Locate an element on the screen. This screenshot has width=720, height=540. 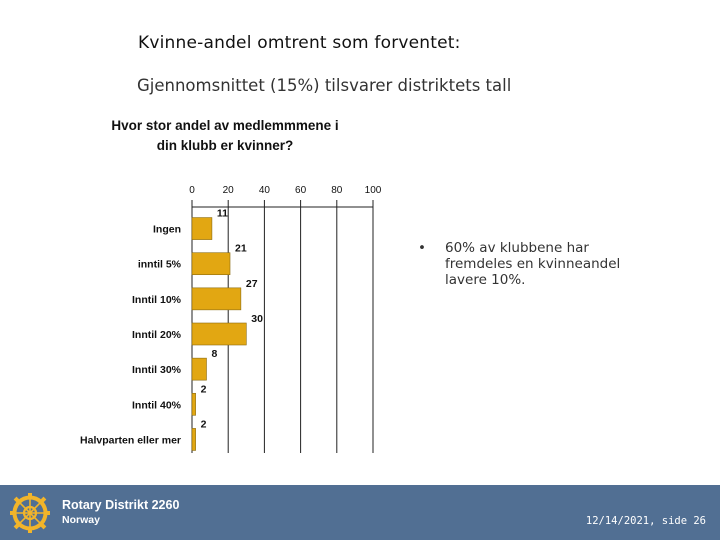
footer-org-name: Rotary Distrikt 2260 is located at coordinates (121, 505).